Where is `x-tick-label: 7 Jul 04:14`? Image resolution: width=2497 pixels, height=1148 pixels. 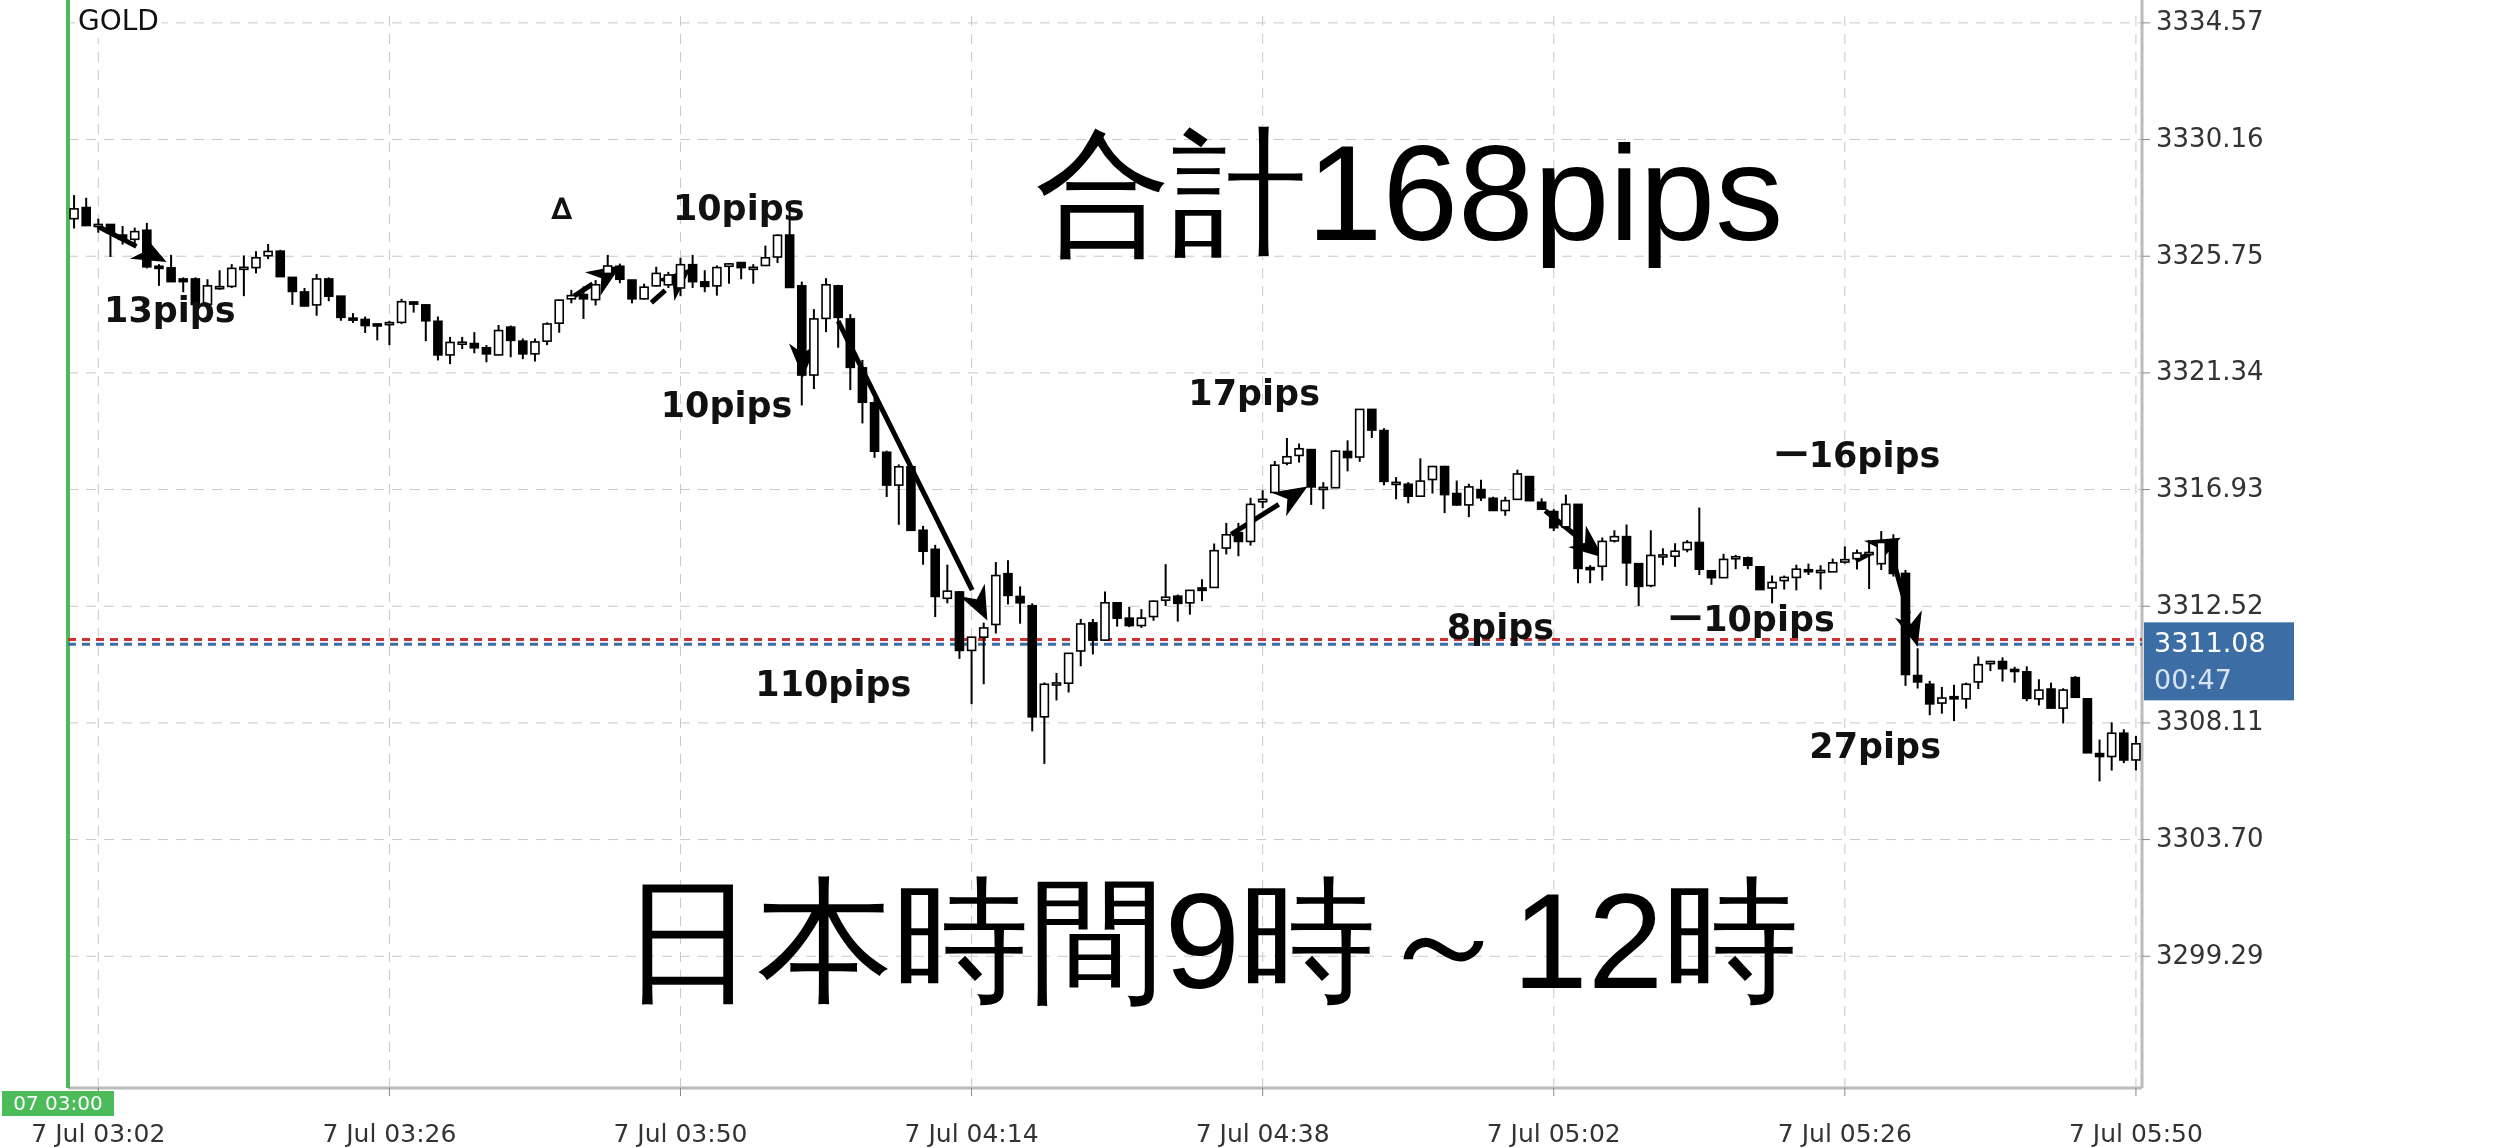
x-tick-label: 7 Jul 04:14 is located at coordinates (971, 1133).